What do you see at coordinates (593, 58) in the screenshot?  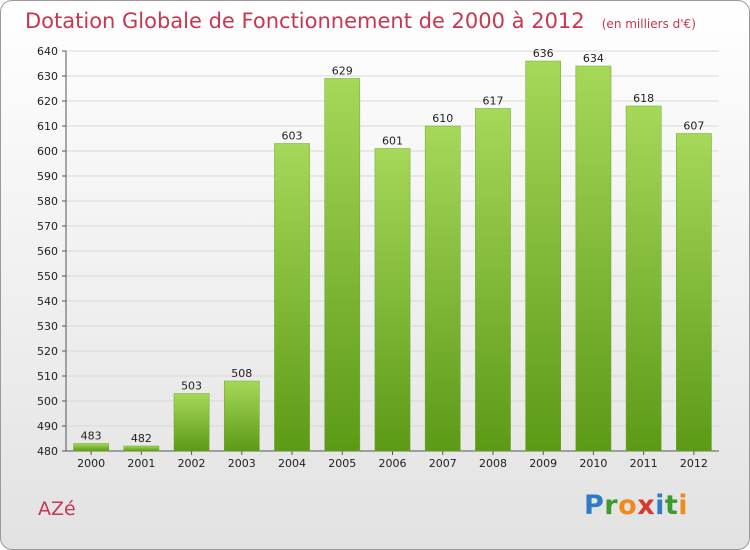 I see `bar-value-label: 634` at bounding box center [593, 58].